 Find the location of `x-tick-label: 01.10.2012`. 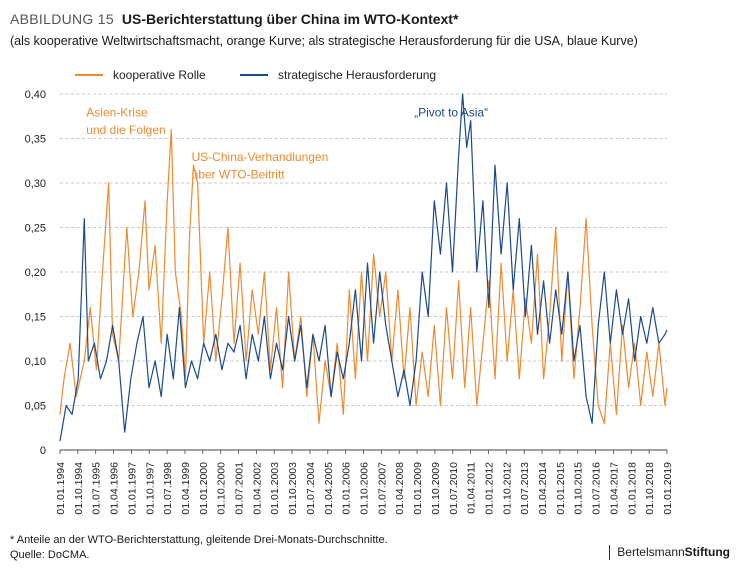

x-tick-label: 01.10.2012 is located at coordinates (507, 488).